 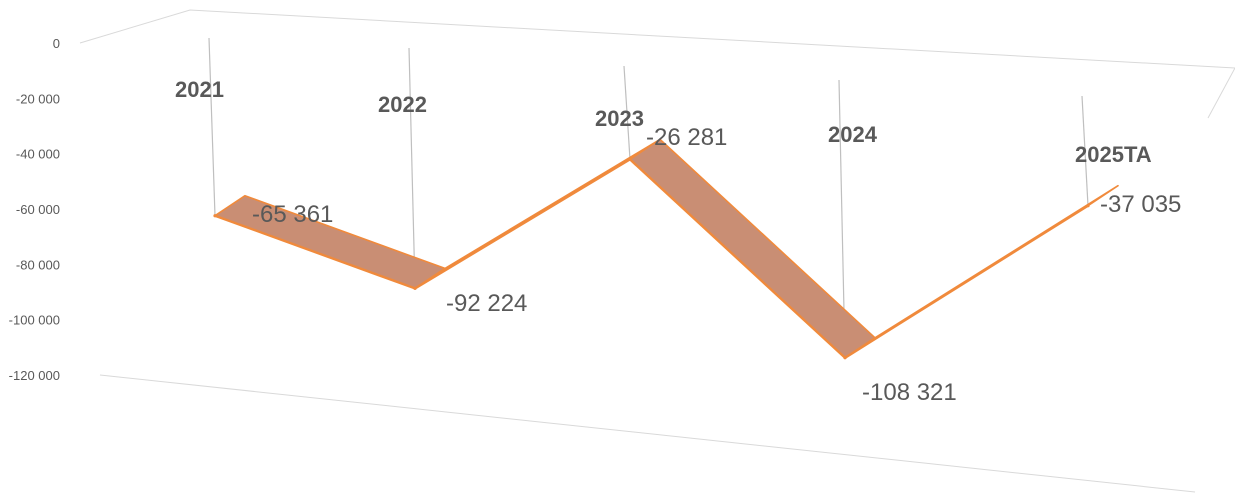 I want to click on ribbon-segment, so click(x=752, y=248).